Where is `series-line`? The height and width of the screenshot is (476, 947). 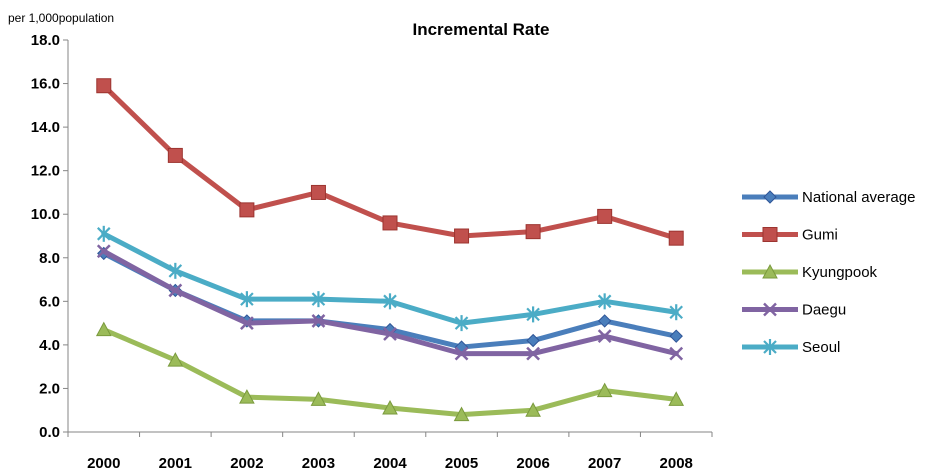 series-line is located at coordinates (390, 278).